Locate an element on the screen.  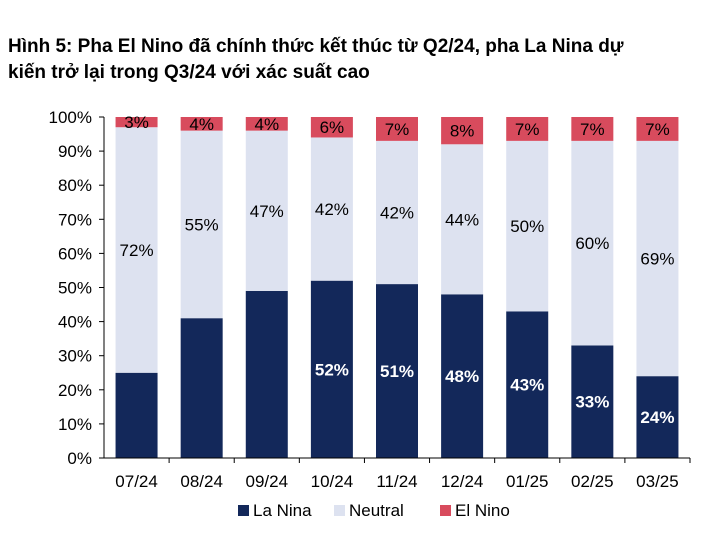
legend-label: Neutral is located at coordinates (376, 510).